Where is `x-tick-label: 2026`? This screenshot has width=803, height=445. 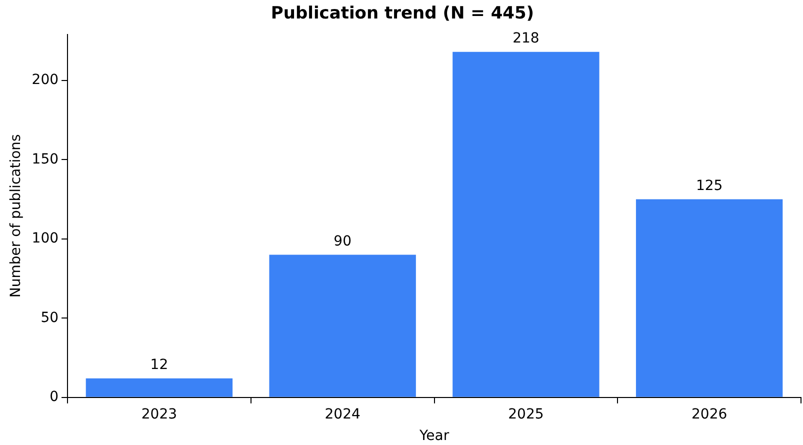
x-tick-label: 2026 is located at coordinates (709, 414).